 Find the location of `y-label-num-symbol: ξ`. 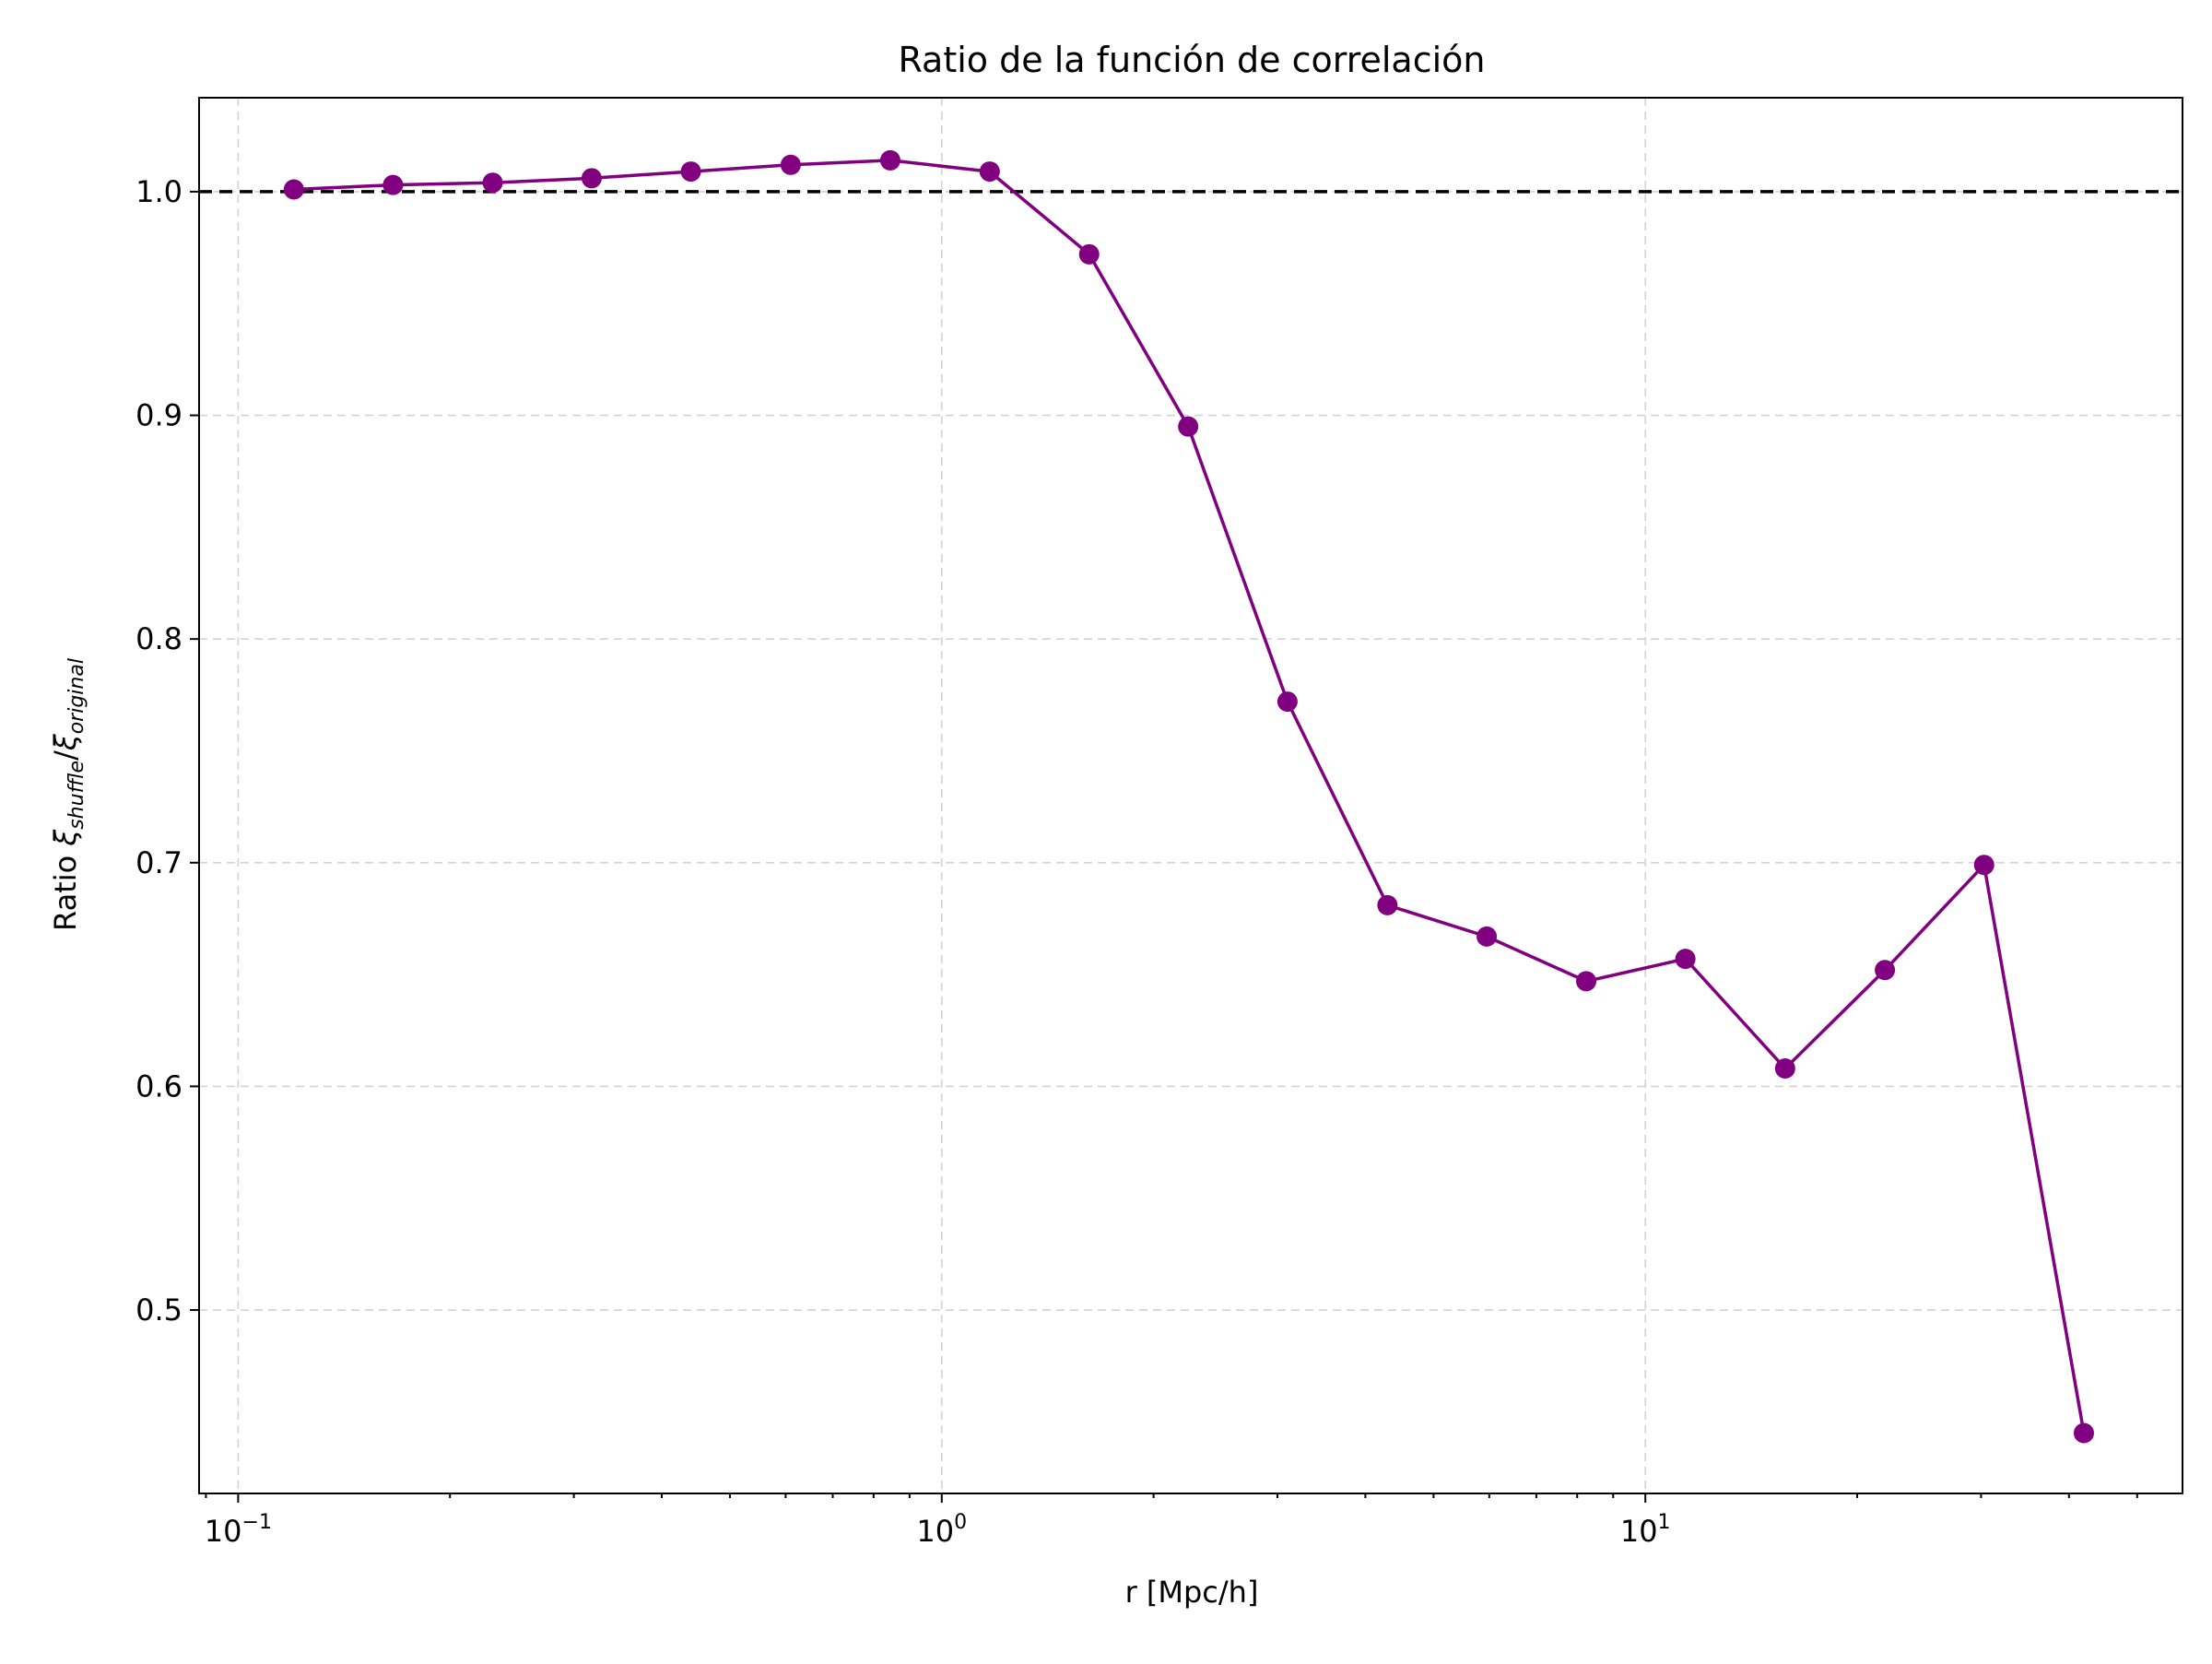

y-label-num-symbol: ξ is located at coordinates (65, 838).